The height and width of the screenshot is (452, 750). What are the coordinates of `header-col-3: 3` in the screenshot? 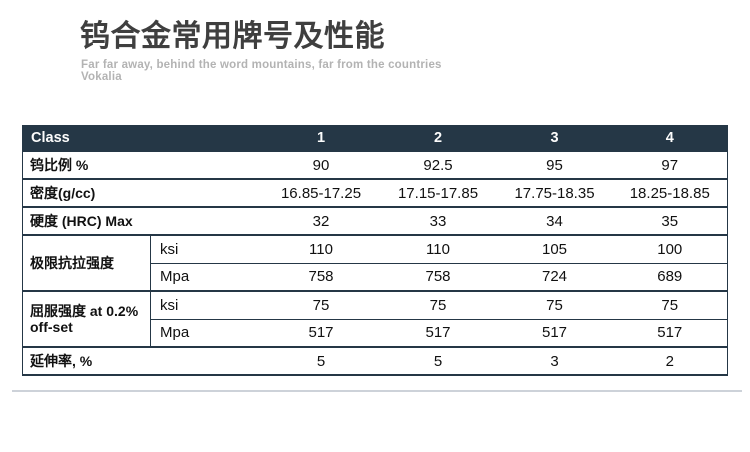 It's located at (554, 138).